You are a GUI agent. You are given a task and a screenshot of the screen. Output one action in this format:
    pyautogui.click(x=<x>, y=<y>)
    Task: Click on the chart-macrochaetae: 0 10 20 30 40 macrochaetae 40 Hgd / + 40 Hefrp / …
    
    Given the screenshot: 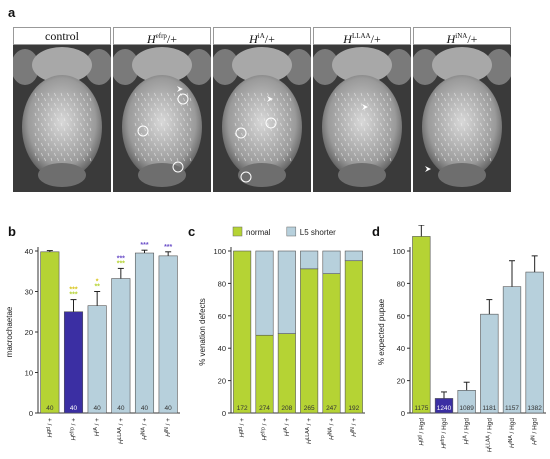 What is the action you would take?
    pyautogui.click(x=92, y=343)
    